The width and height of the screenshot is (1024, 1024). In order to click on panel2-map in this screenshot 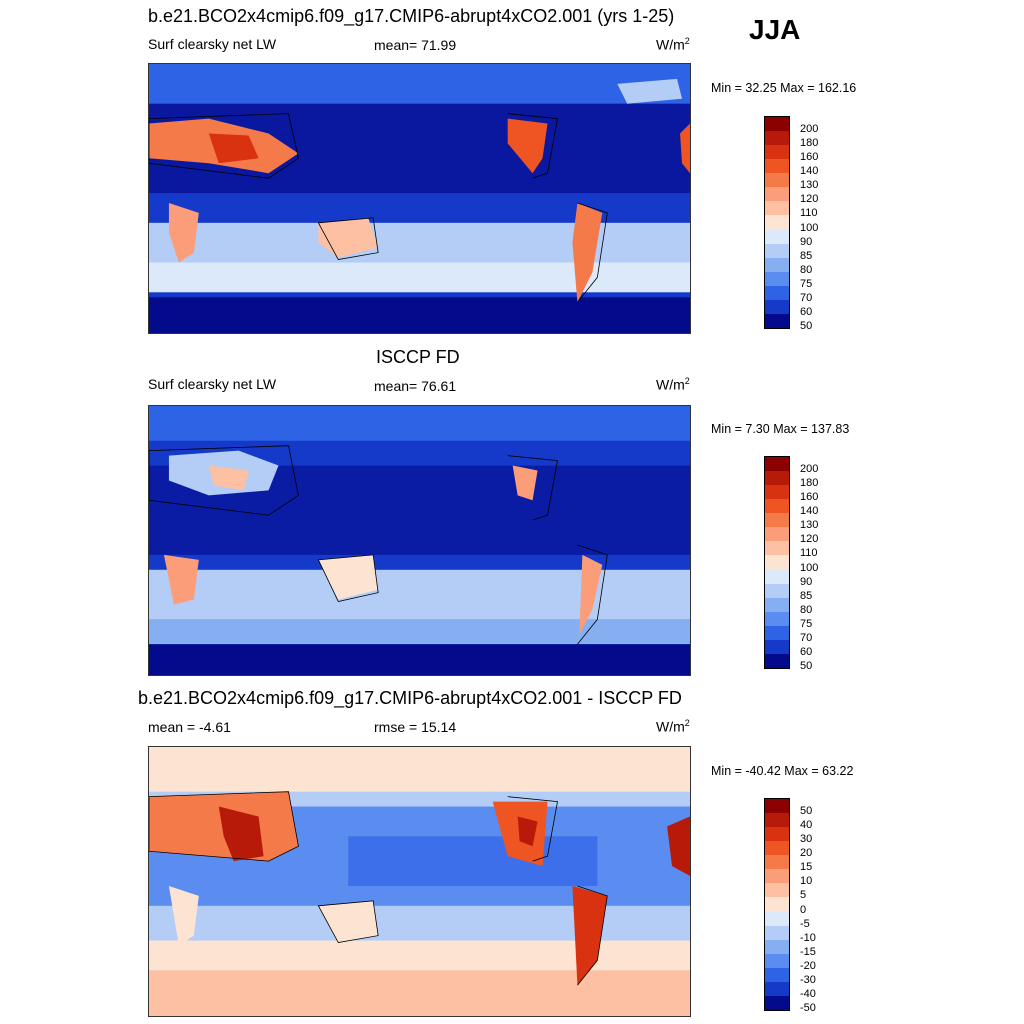, I will do `click(419, 540)`.